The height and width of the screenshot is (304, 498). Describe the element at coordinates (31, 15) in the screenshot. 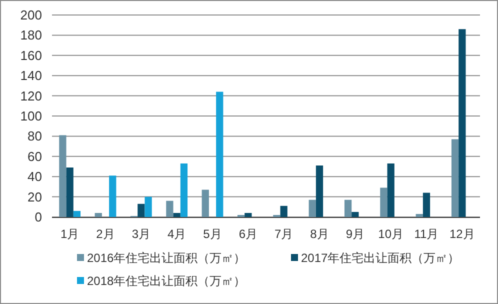

I see `y-tick-label: 200` at that location.